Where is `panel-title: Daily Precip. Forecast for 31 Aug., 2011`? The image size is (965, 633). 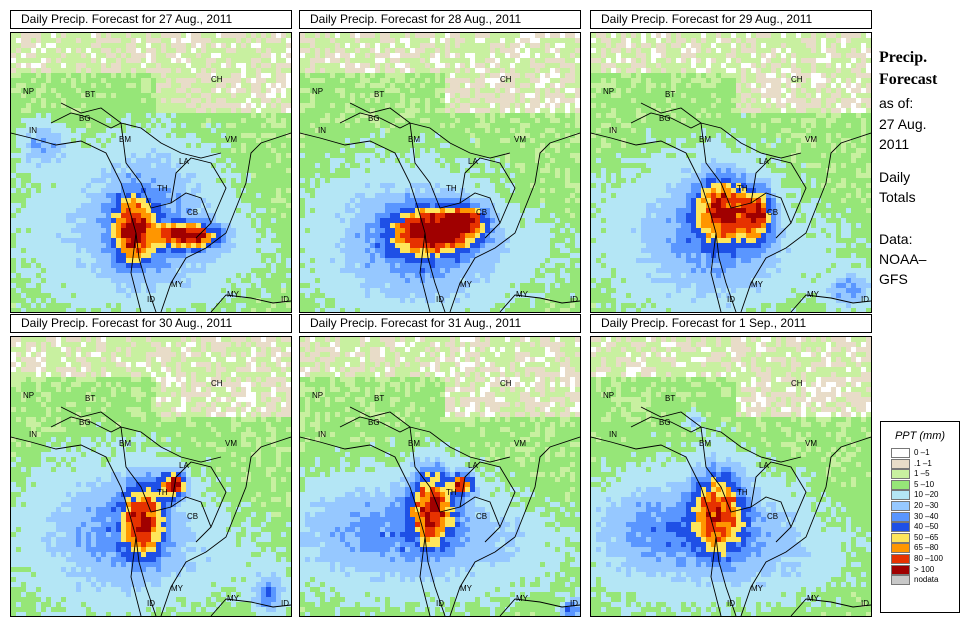 panel-title: Daily Precip. Forecast for 31 Aug., 2011 is located at coordinates (440, 323).